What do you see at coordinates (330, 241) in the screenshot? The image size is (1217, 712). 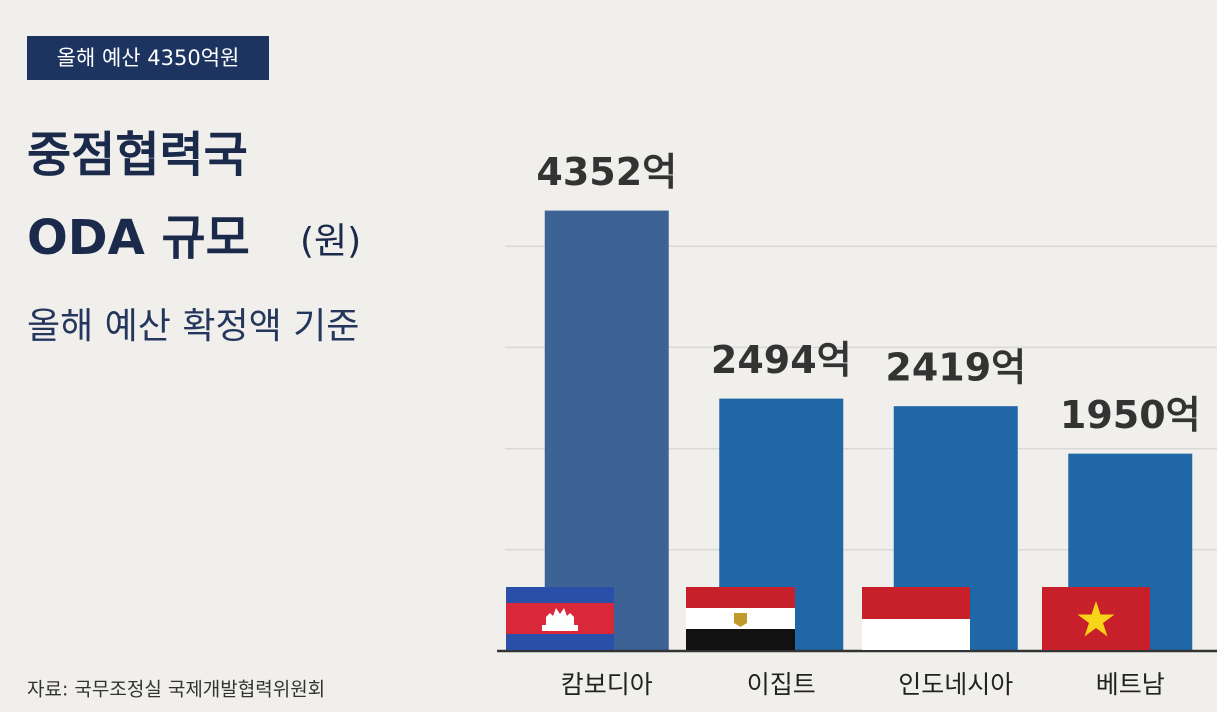 I see `unit: (원)` at bounding box center [330, 241].